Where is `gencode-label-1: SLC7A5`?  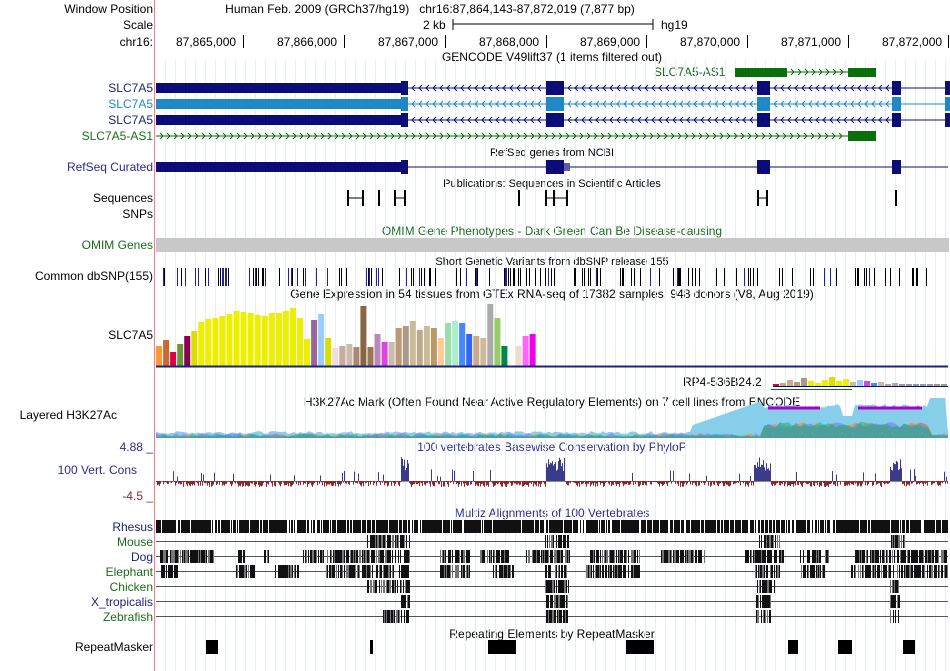
gencode-label-1: SLC7A5 is located at coordinates (130, 88).